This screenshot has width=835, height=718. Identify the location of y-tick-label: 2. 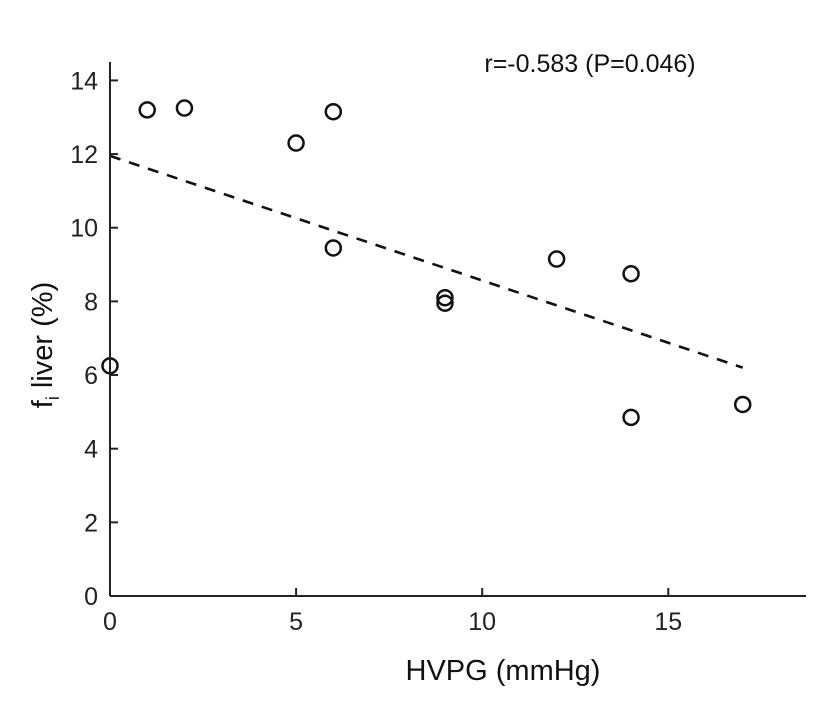
(91, 523).